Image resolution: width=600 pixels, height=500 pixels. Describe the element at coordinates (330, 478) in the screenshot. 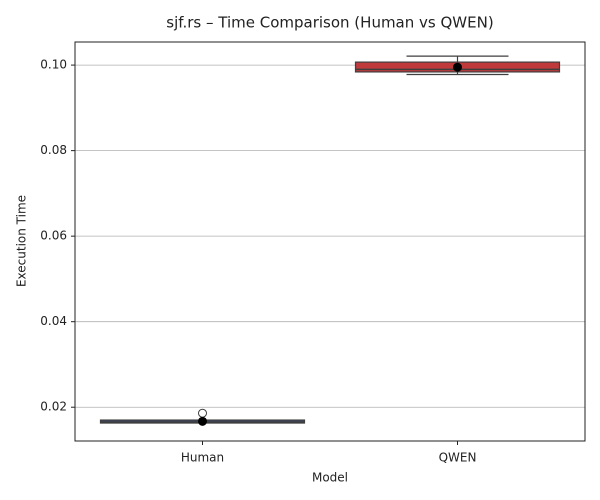

I see `x-axis-label: Model` at that location.